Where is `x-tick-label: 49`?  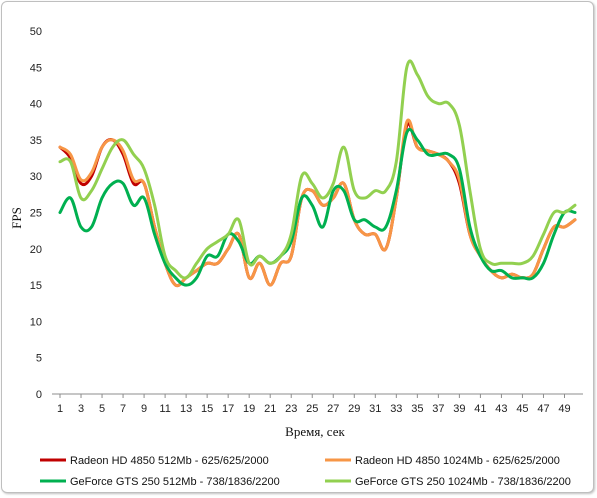
x-tick-label: 49 is located at coordinates (564, 409).